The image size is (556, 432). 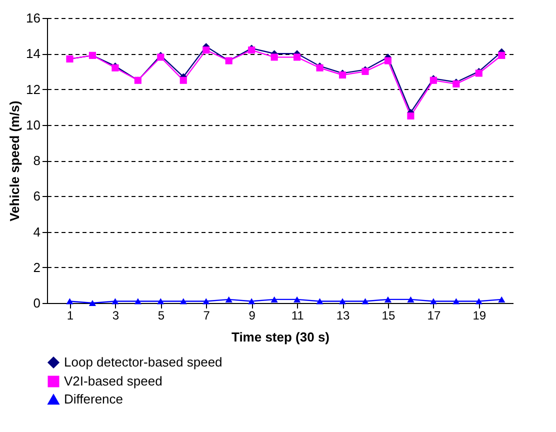 What do you see at coordinates (343, 315) in the screenshot?
I see `x-tick-label: 13` at bounding box center [343, 315].